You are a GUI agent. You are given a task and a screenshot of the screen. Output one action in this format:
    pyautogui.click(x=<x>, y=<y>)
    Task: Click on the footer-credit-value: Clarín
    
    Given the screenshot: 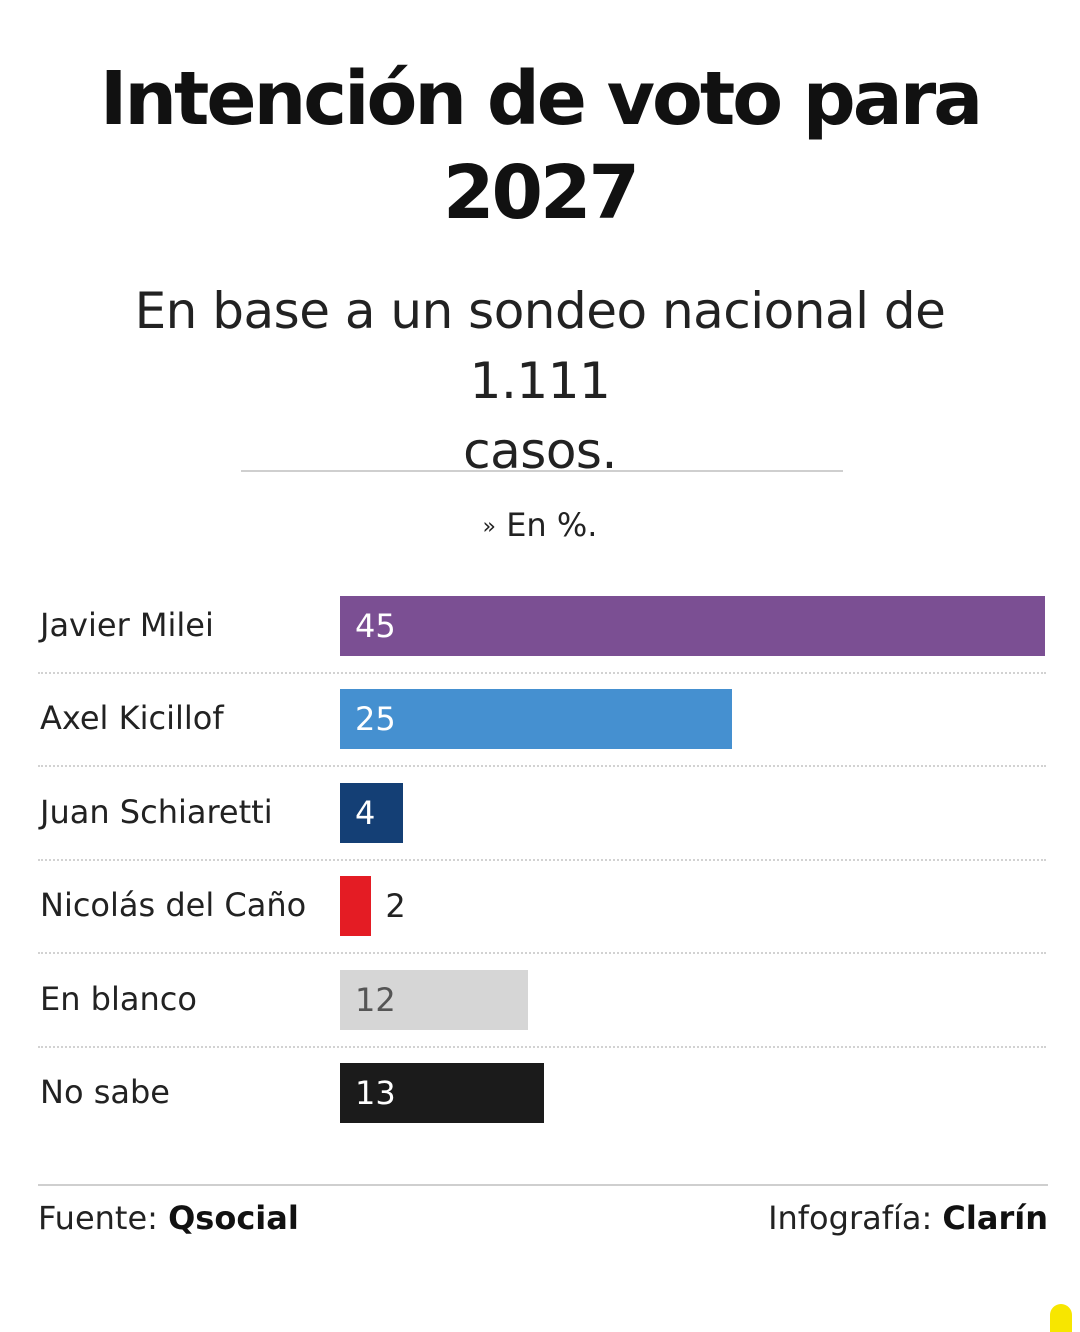 What is the action you would take?
    pyautogui.click(x=995, y=1218)
    